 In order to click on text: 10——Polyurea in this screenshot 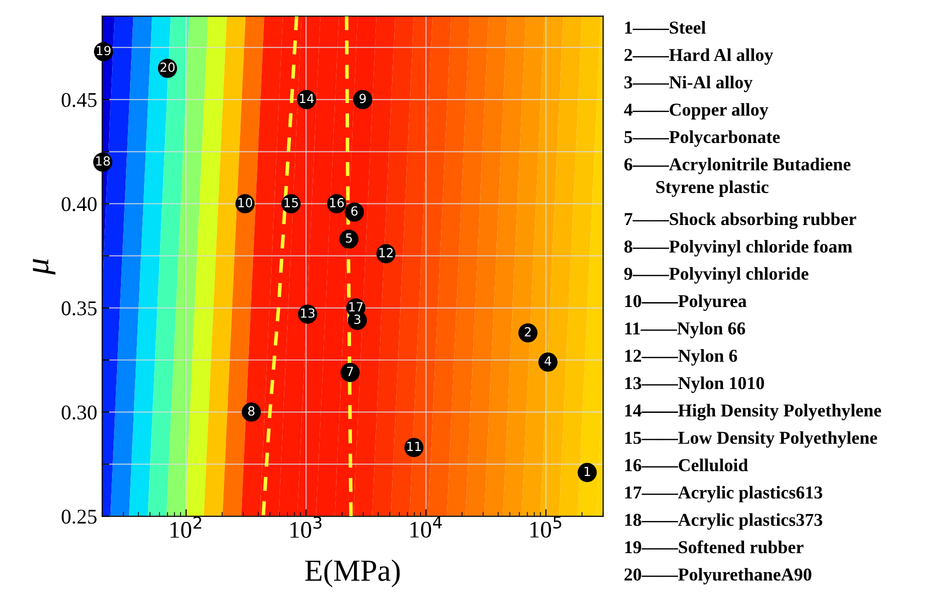, I will do `click(686, 302)`.